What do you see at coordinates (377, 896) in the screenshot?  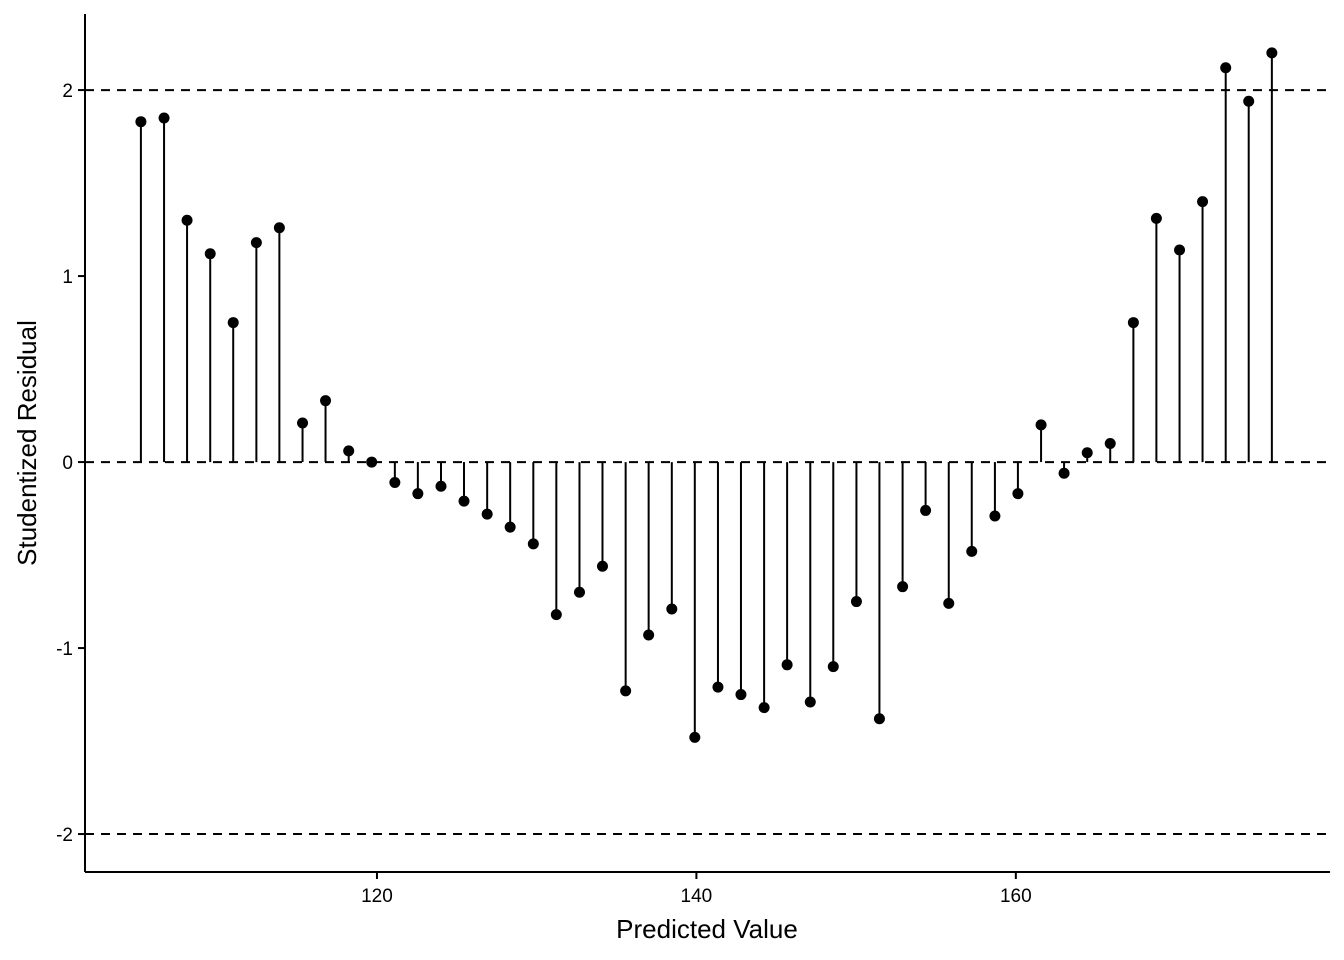 I see `x-tick-label: 120` at bounding box center [377, 896].